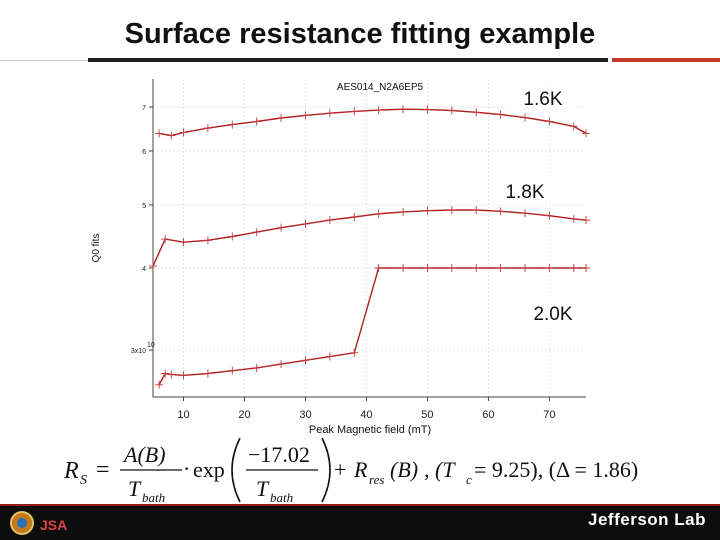  What do you see at coordinates (144, 206) in the screenshot?
I see `y-tick-label-2: 5` at bounding box center [144, 206].